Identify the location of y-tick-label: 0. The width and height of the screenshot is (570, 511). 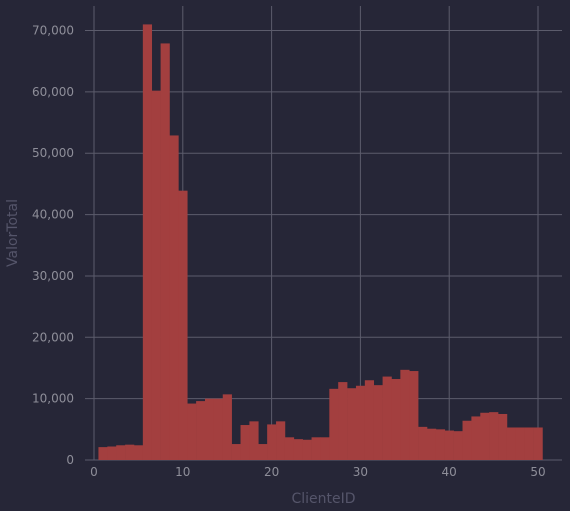
(70, 460).